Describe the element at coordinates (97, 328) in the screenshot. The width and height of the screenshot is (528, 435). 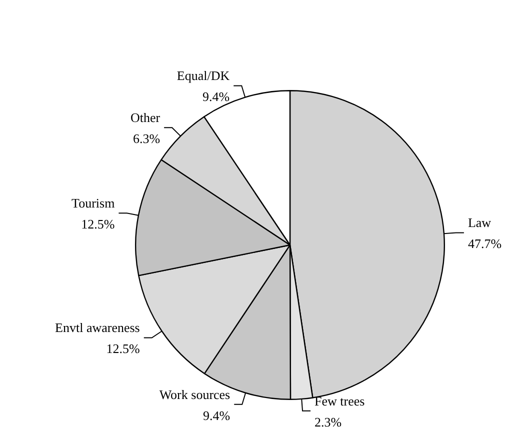
I see `slice-label: Envtl awareness` at that location.